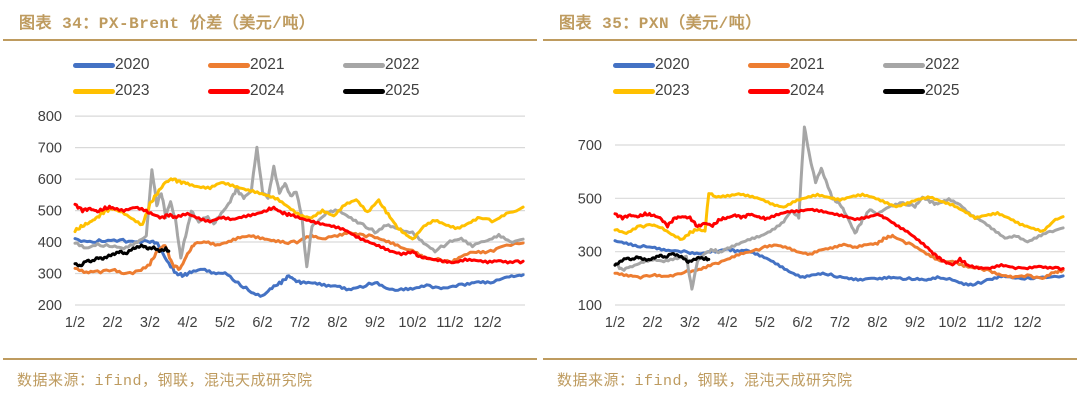 Image resolution: width=1080 pixels, height=402 pixels. Describe the element at coordinates (50, 243) in the screenshot. I see `y-tick-label: 400` at that location.